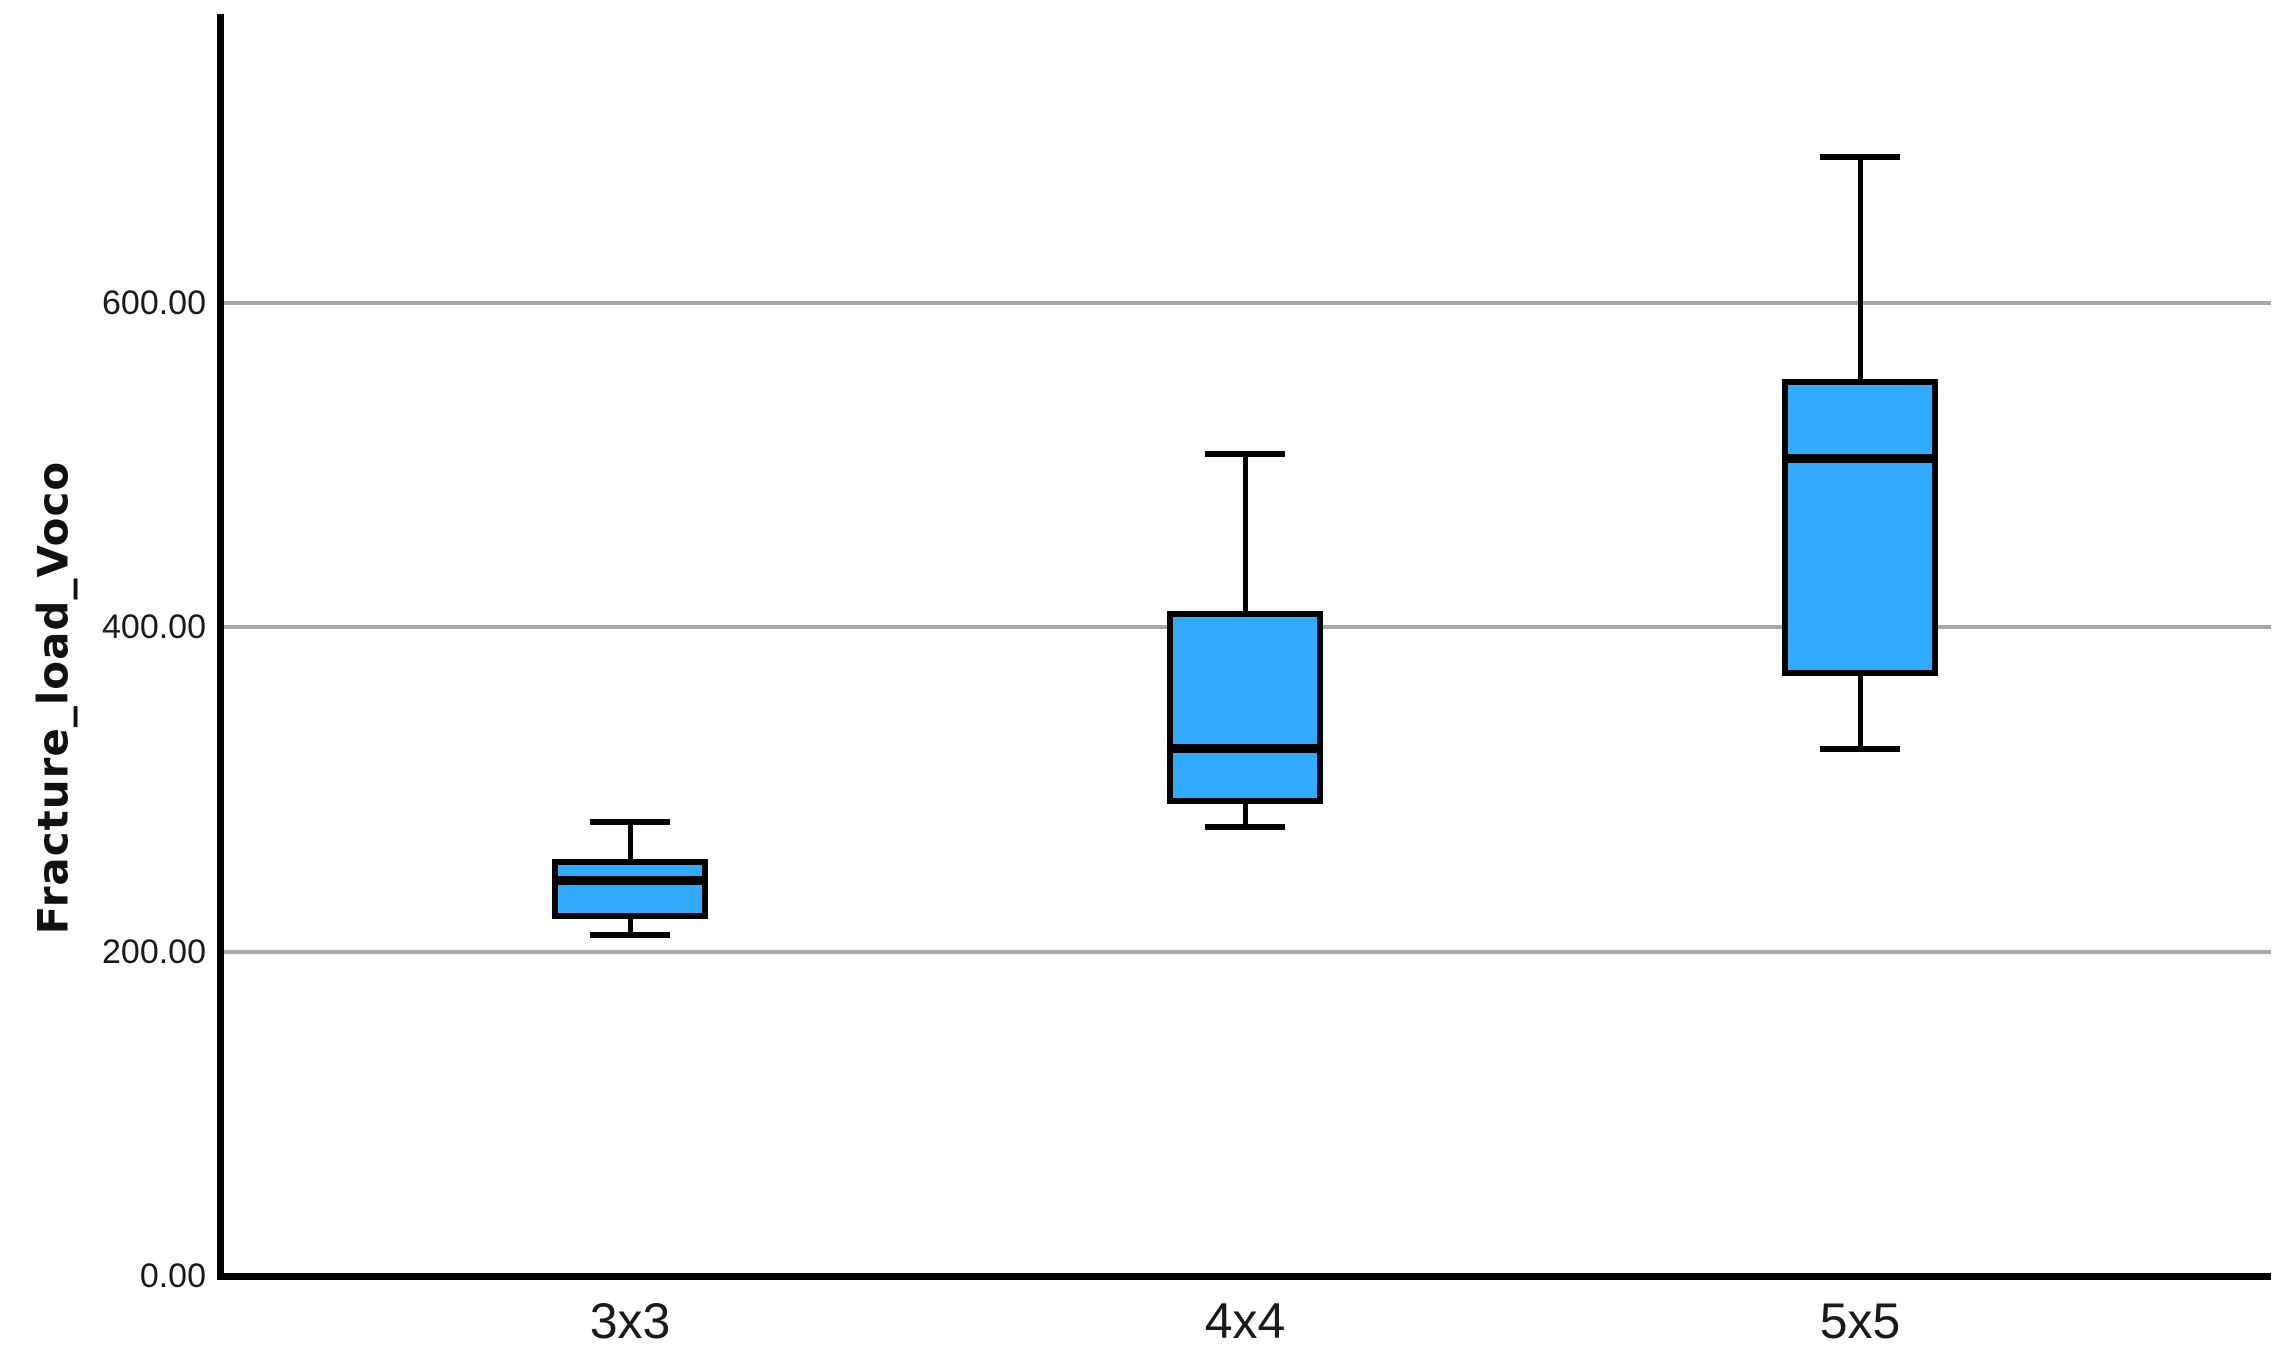  I want to click on y-tick-label-600: 600.00, so click(154, 303).